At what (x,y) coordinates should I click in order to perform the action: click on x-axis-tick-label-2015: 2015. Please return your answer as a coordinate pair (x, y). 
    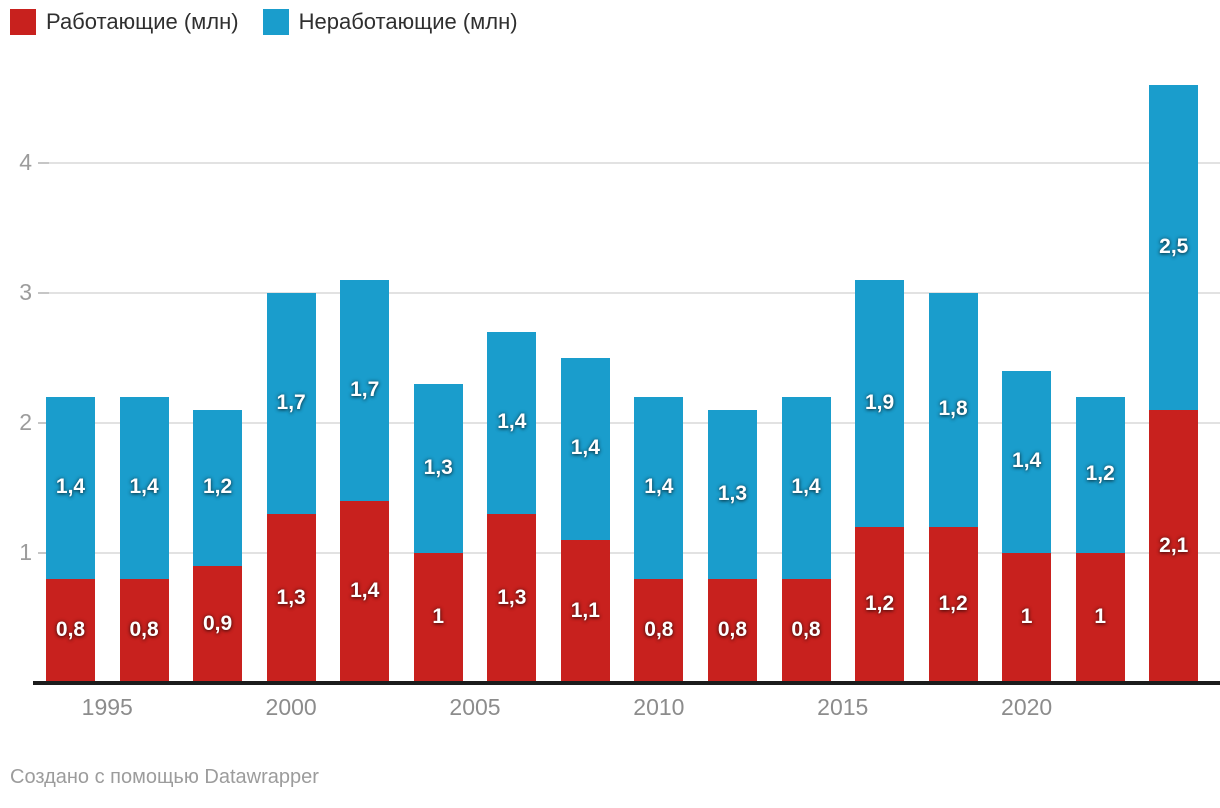
    Looking at the image, I should click on (843, 707).